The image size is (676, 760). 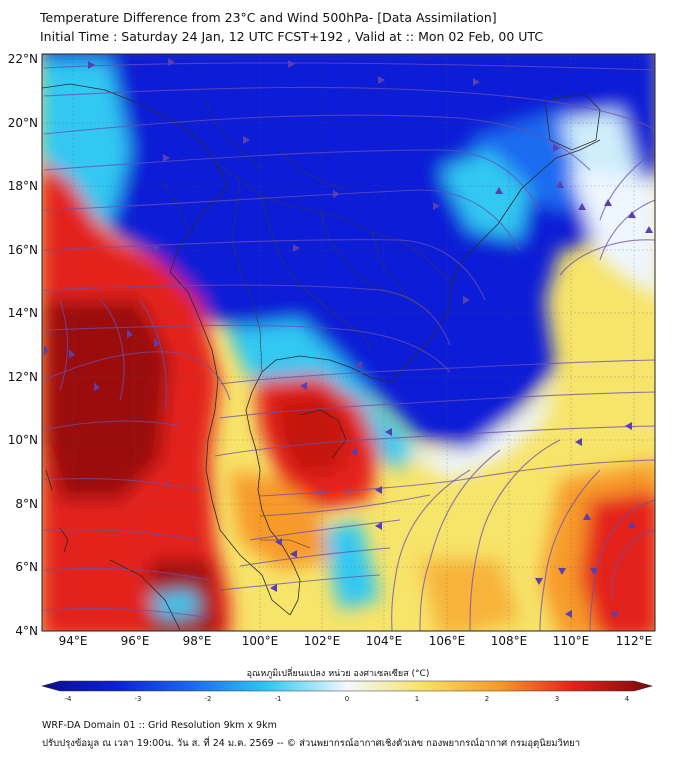 What do you see at coordinates (73, 641) in the screenshot?
I see `lon-label: 94°E` at bounding box center [73, 641].